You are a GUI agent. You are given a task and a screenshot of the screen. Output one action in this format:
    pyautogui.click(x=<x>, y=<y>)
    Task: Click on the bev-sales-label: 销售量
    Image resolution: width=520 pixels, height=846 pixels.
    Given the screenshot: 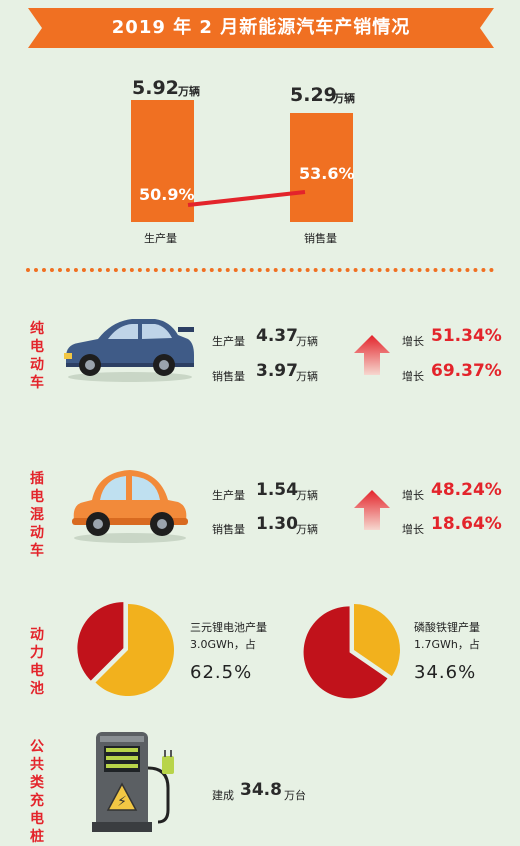 What is the action you would take?
    pyautogui.click(x=228, y=376)
    